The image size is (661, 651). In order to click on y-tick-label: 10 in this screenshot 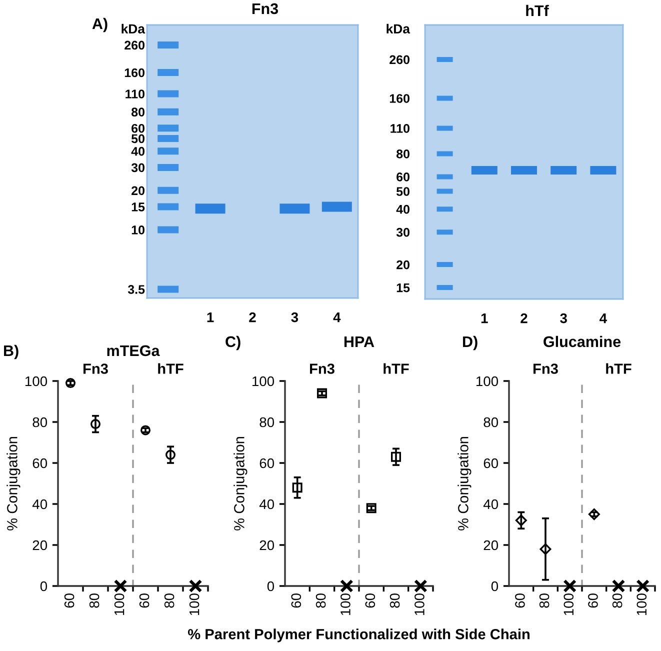, I will do `click(138, 230)`.